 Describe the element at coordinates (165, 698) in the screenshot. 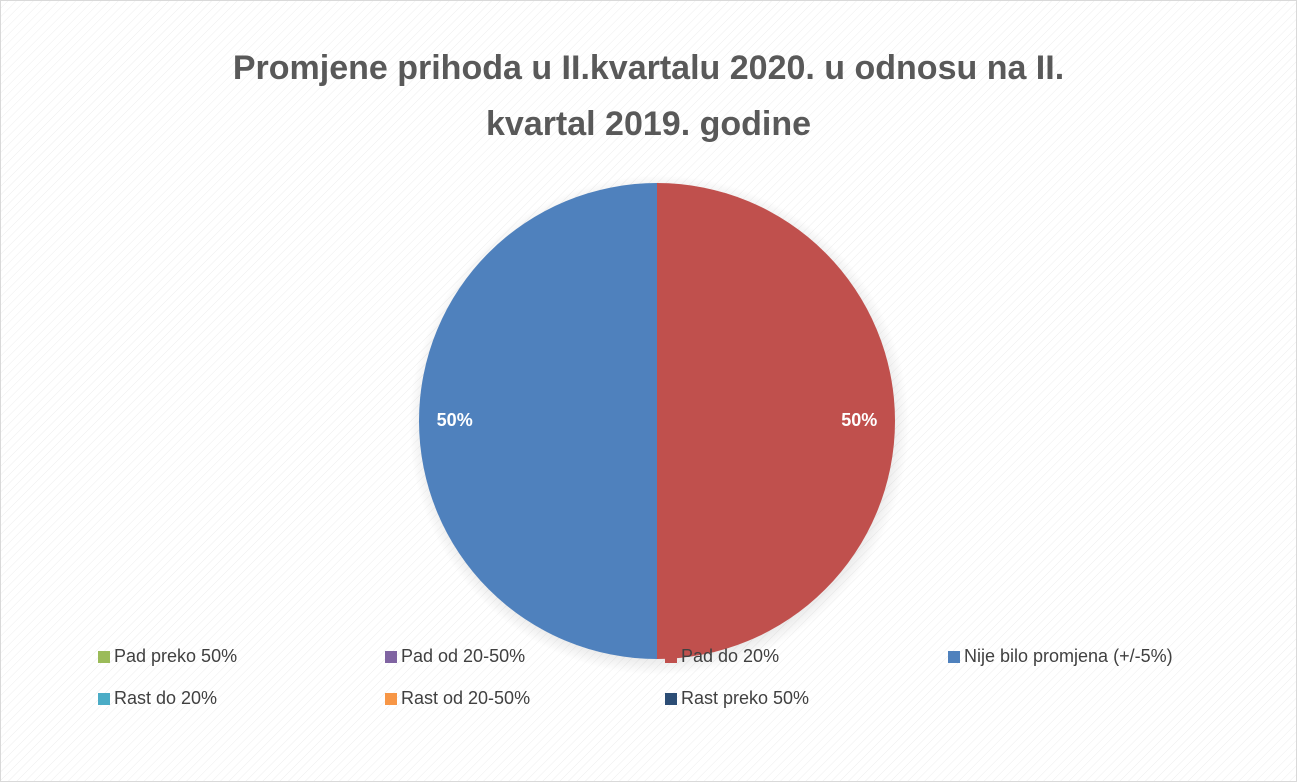

I see `legend-label: Rast do 20%` at that location.